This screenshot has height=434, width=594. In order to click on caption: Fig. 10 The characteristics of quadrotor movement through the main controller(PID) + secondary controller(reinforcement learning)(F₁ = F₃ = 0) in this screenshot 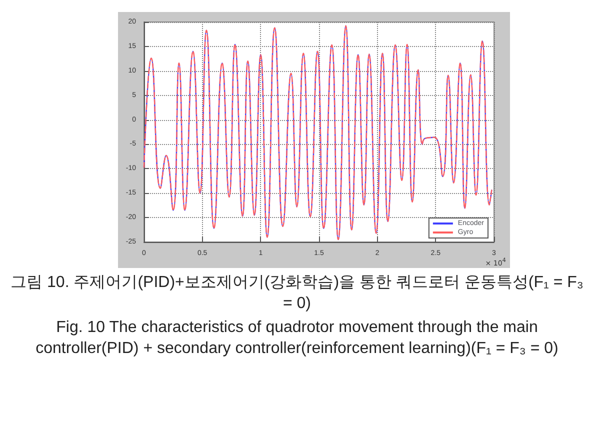, I will do `click(297, 338)`.